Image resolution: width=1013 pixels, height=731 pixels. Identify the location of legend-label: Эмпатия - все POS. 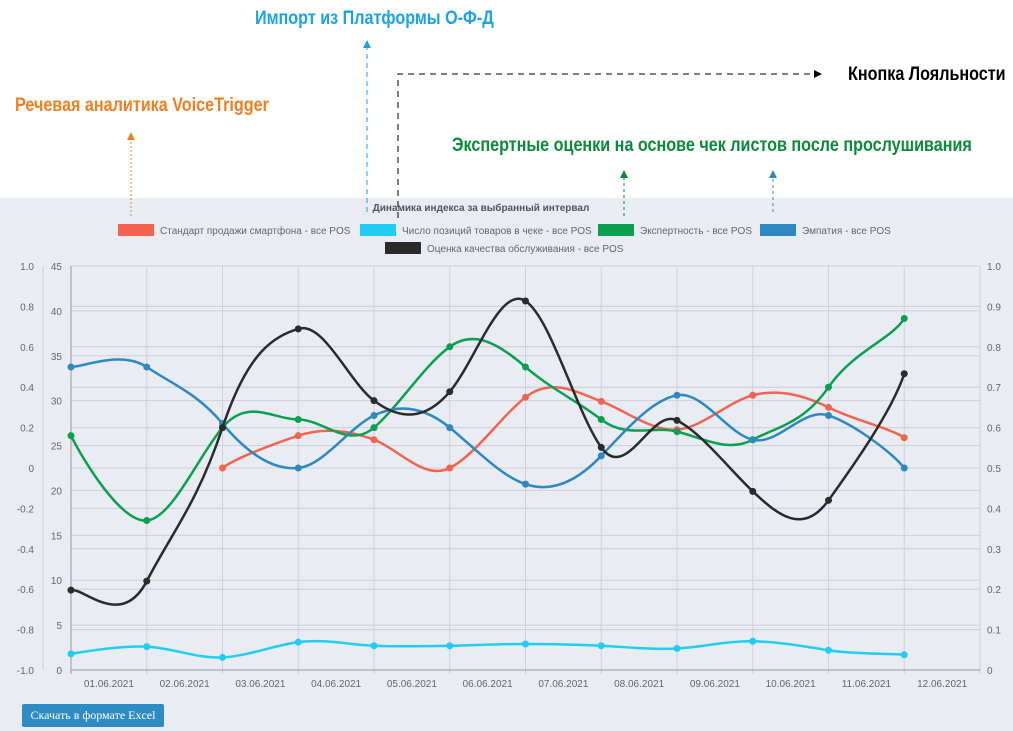
(846, 231).